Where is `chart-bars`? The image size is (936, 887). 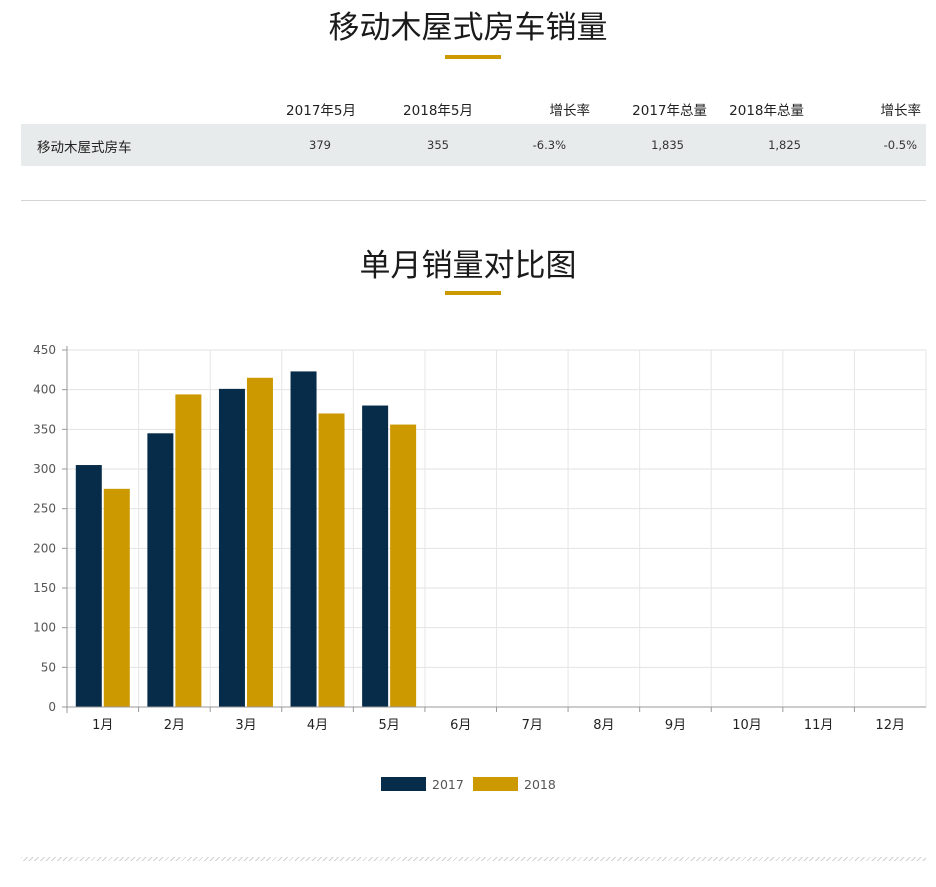 chart-bars is located at coordinates (246, 539).